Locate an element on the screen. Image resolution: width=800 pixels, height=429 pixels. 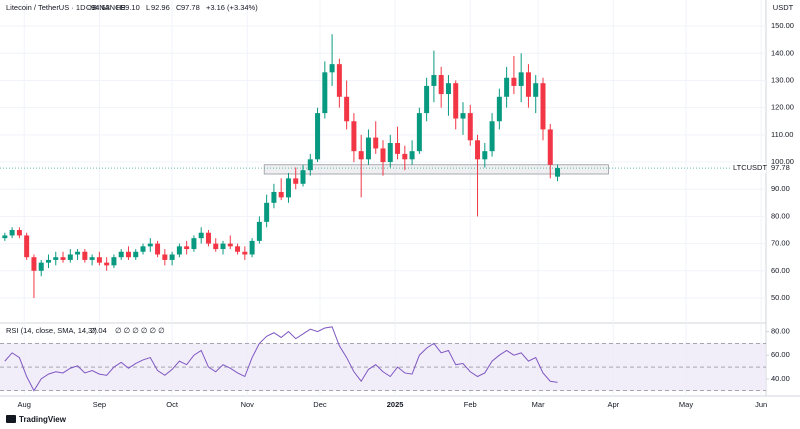
ohlc-value: 99.10 is located at coordinates (130, 7).